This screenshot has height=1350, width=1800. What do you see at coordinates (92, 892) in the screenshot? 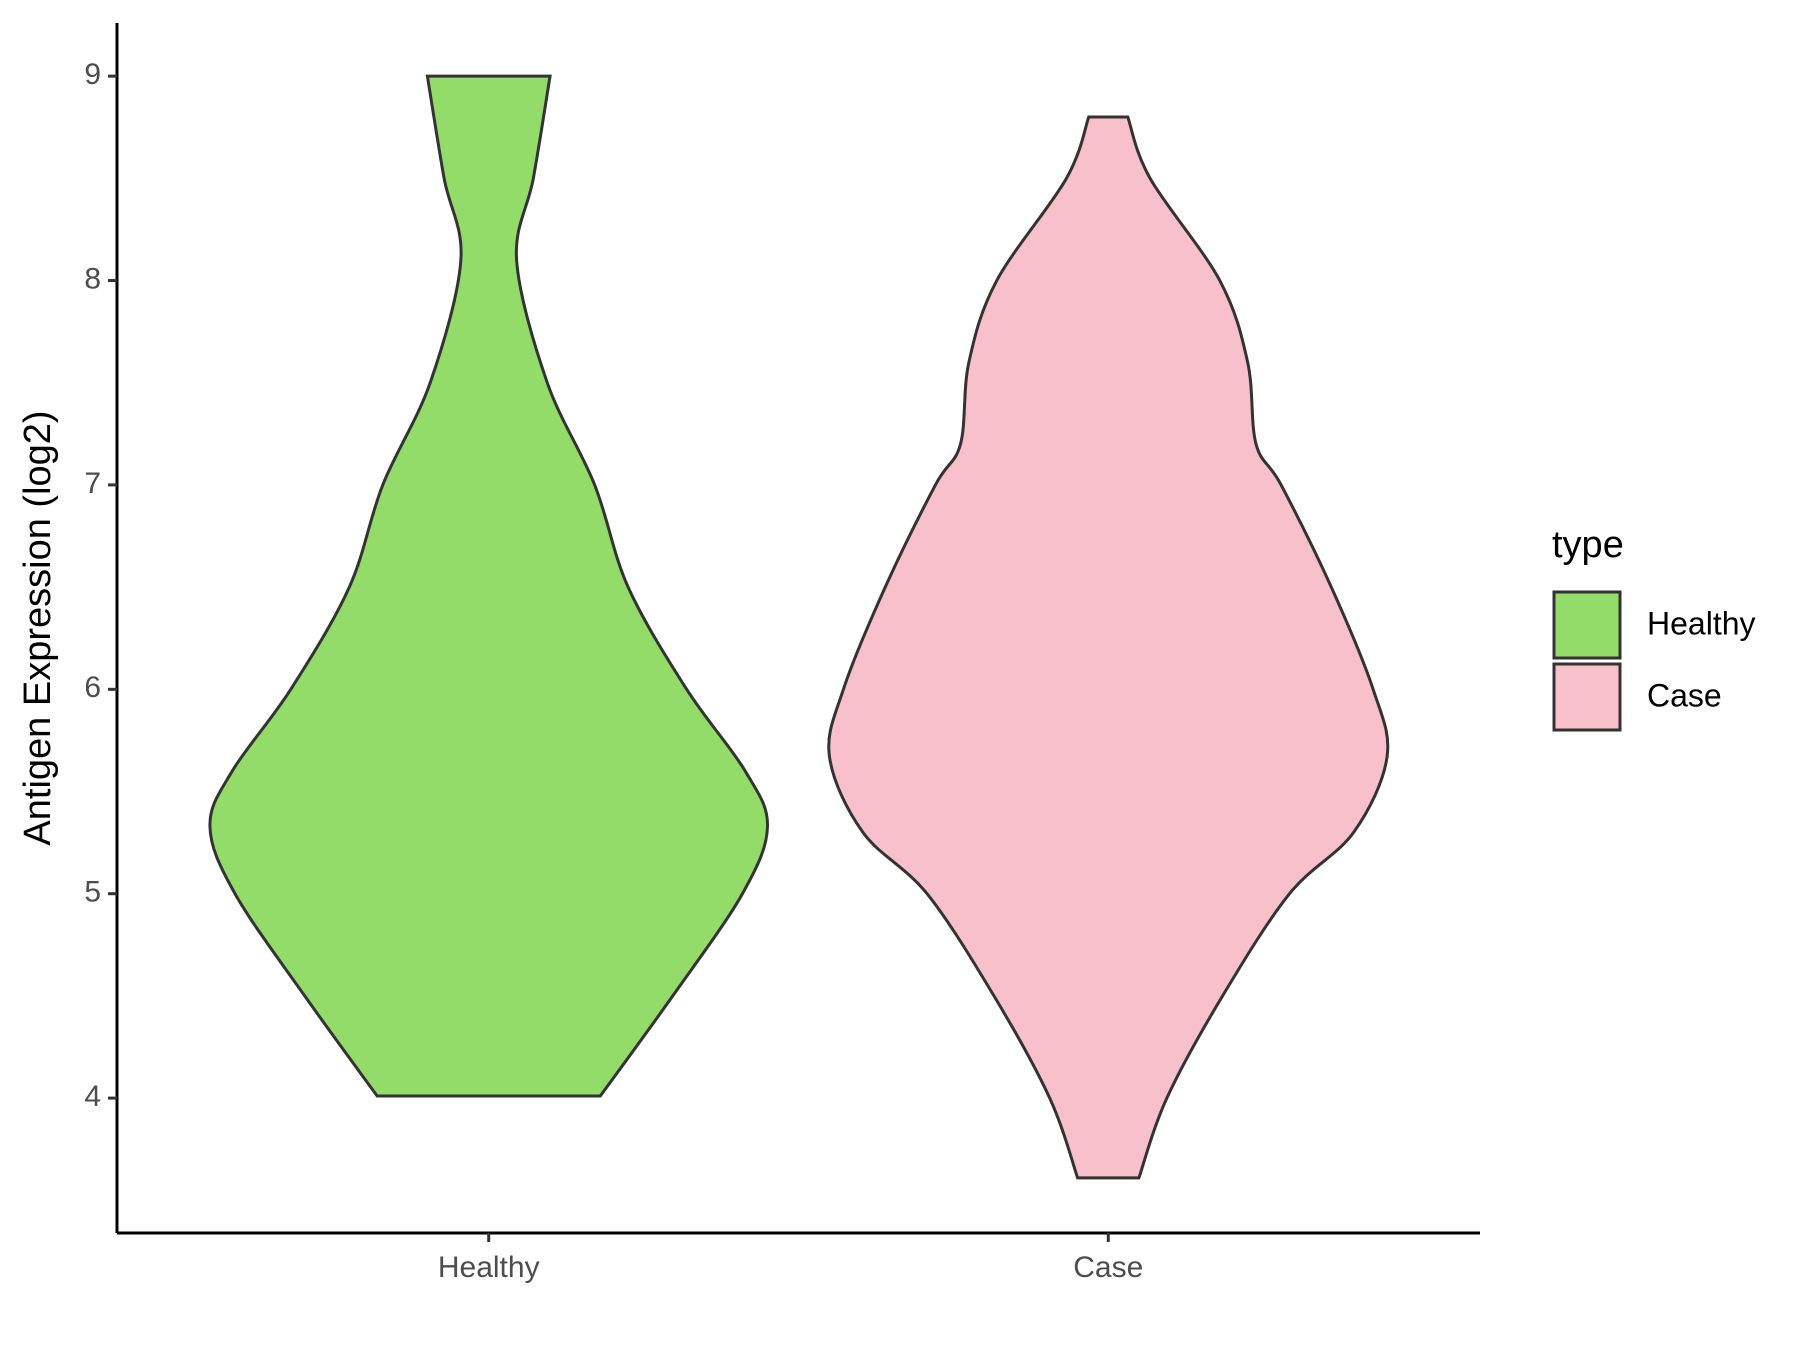
I see `y-tick-label: 5` at bounding box center [92, 892].